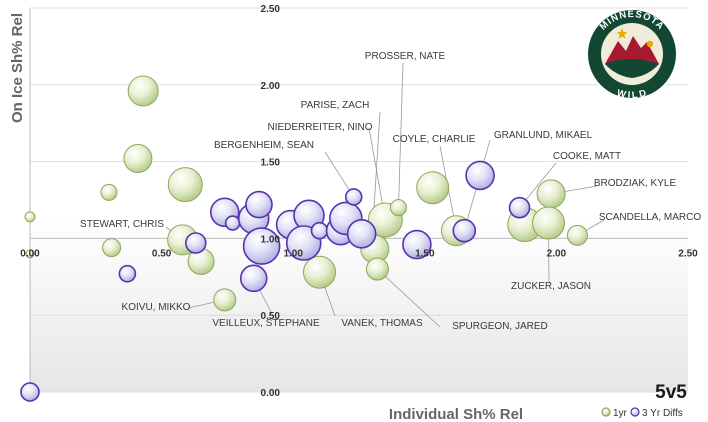 This screenshot has width=708, height=422. What do you see at coordinates (688, 253) in the screenshot?
I see `x-tick-label: 2.50` at bounding box center [688, 253].